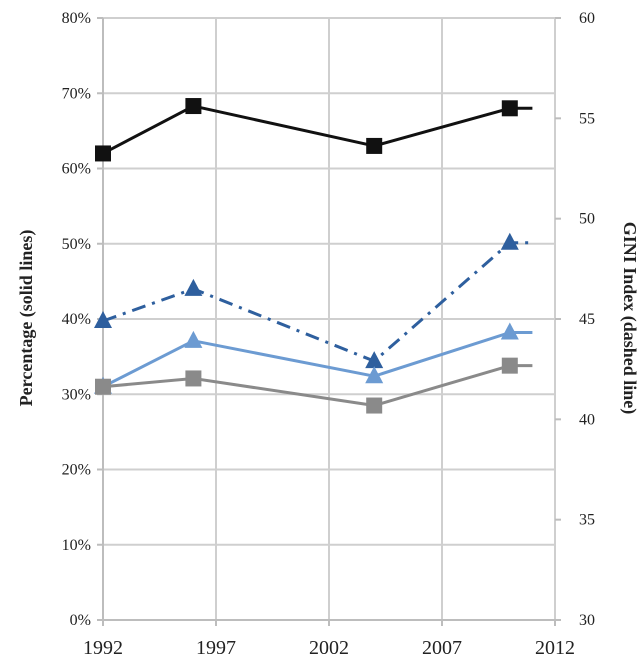 This screenshot has height=664, width=639. I want to click on x-tick-label: 2007, so click(442, 648).